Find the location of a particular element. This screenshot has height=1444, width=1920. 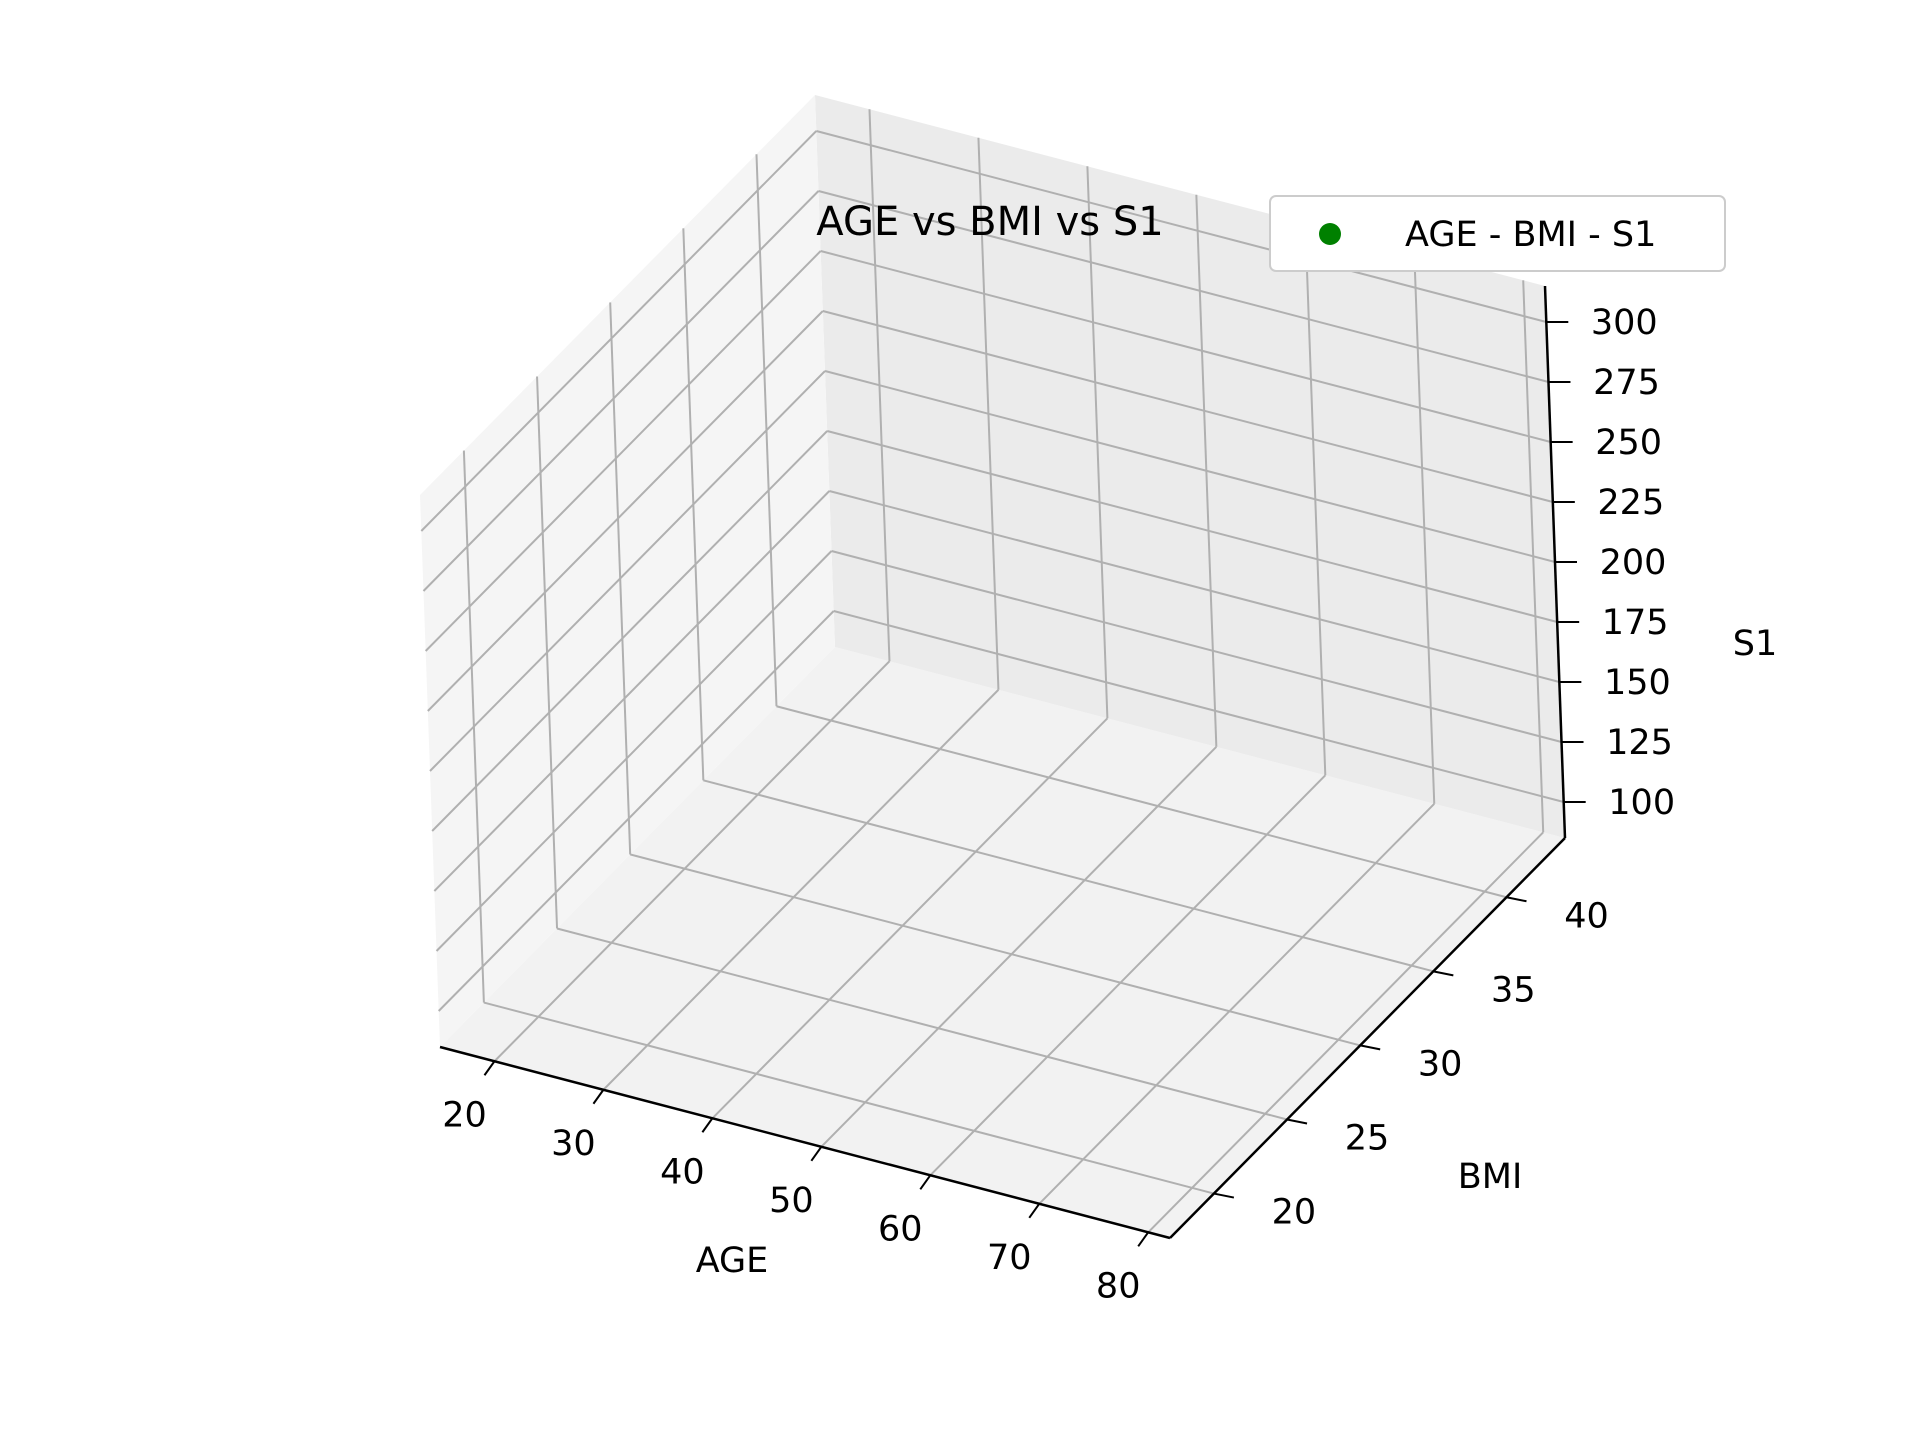

x-tick-label: 60 is located at coordinates (900, 1229).